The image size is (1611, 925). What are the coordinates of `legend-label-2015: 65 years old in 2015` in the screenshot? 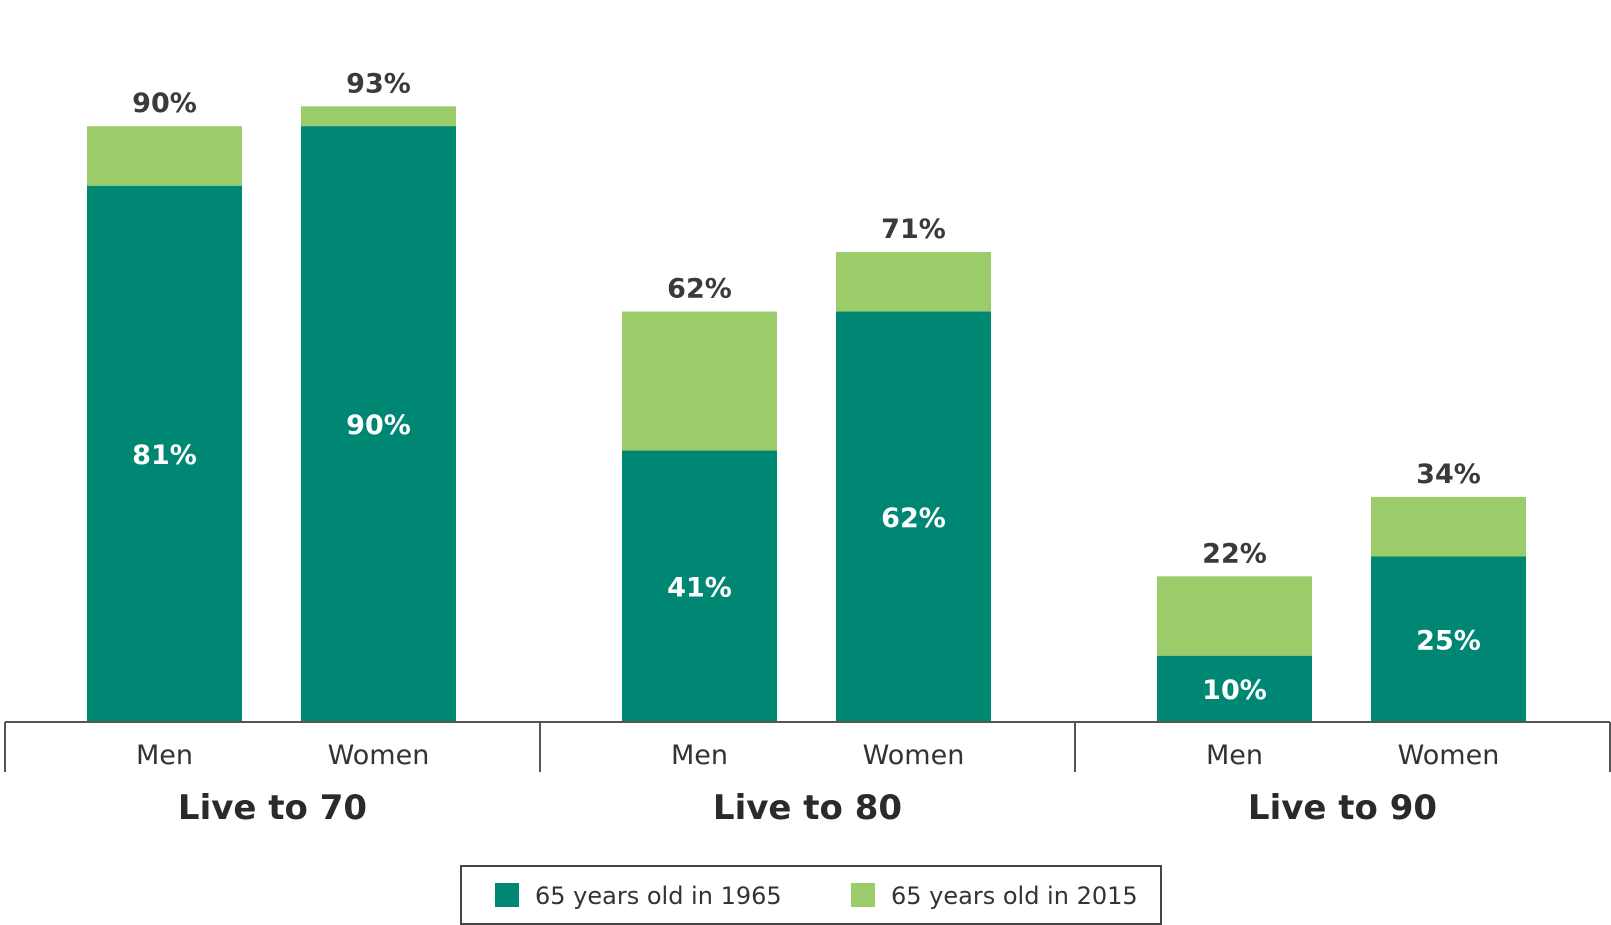 It's located at (1014, 896).